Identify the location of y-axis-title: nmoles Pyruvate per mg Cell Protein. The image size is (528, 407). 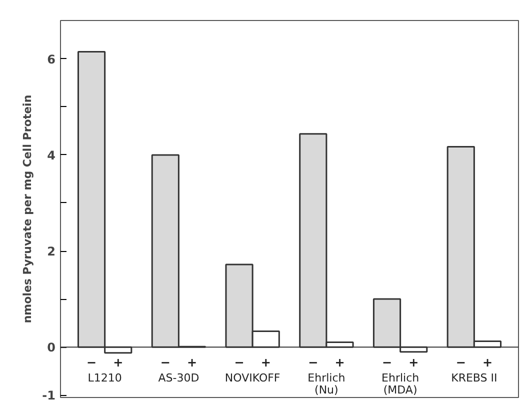
(27, 209).